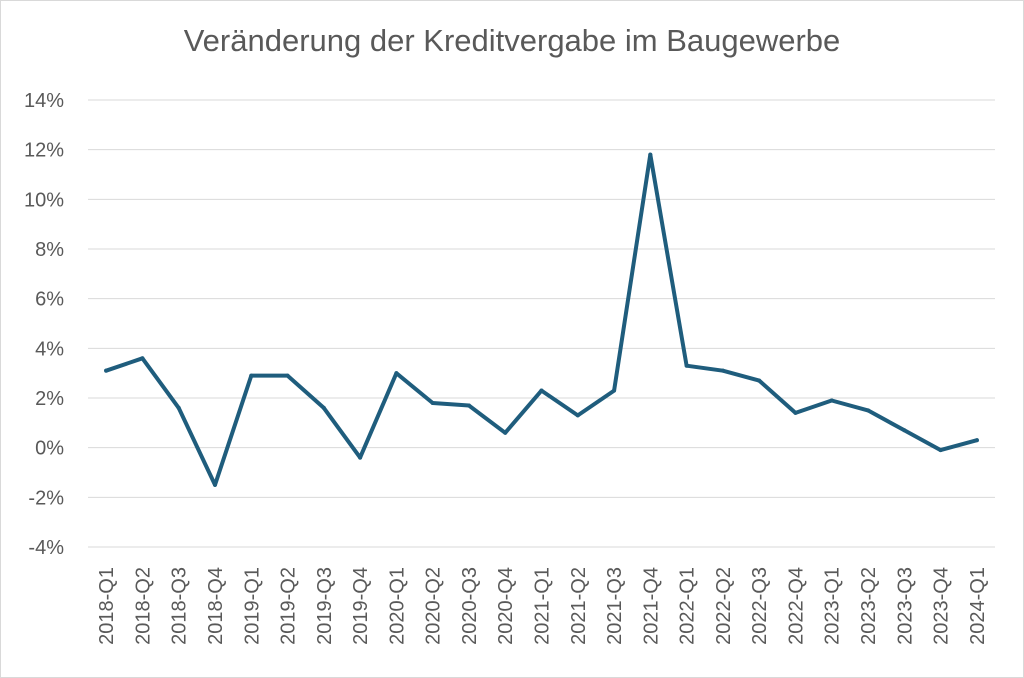 Image resolution: width=1024 pixels, height=678 pixels. What do you see at coordinates (44, 200) in the screenshot?
I see `y-tick-label: 10%` at bounding box center [44, 200].